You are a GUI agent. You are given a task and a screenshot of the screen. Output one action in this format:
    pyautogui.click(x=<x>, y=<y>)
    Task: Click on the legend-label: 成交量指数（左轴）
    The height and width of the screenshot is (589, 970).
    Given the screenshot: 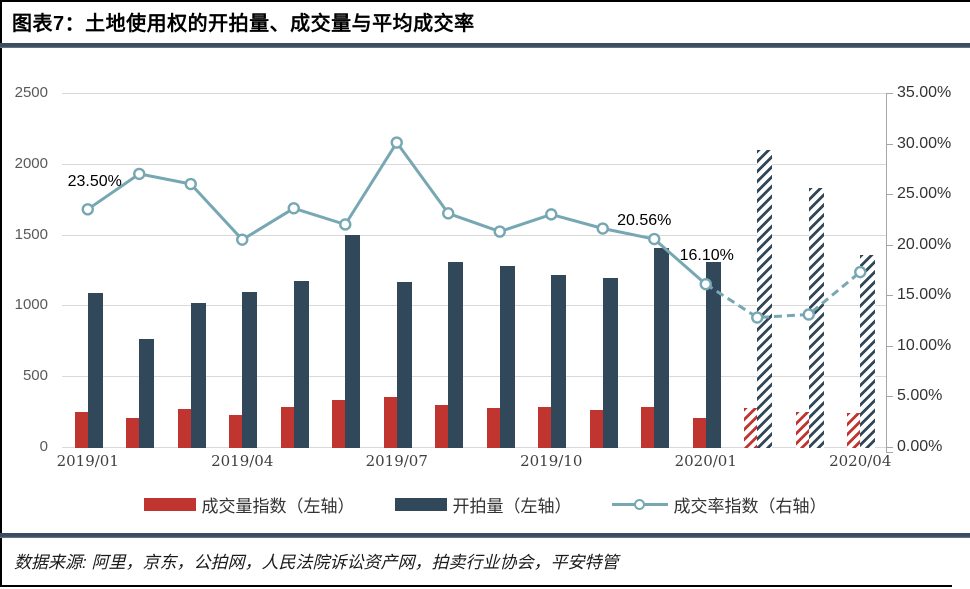 What is the action you would take?
    pyautogui.click(x=278, y=506)
    